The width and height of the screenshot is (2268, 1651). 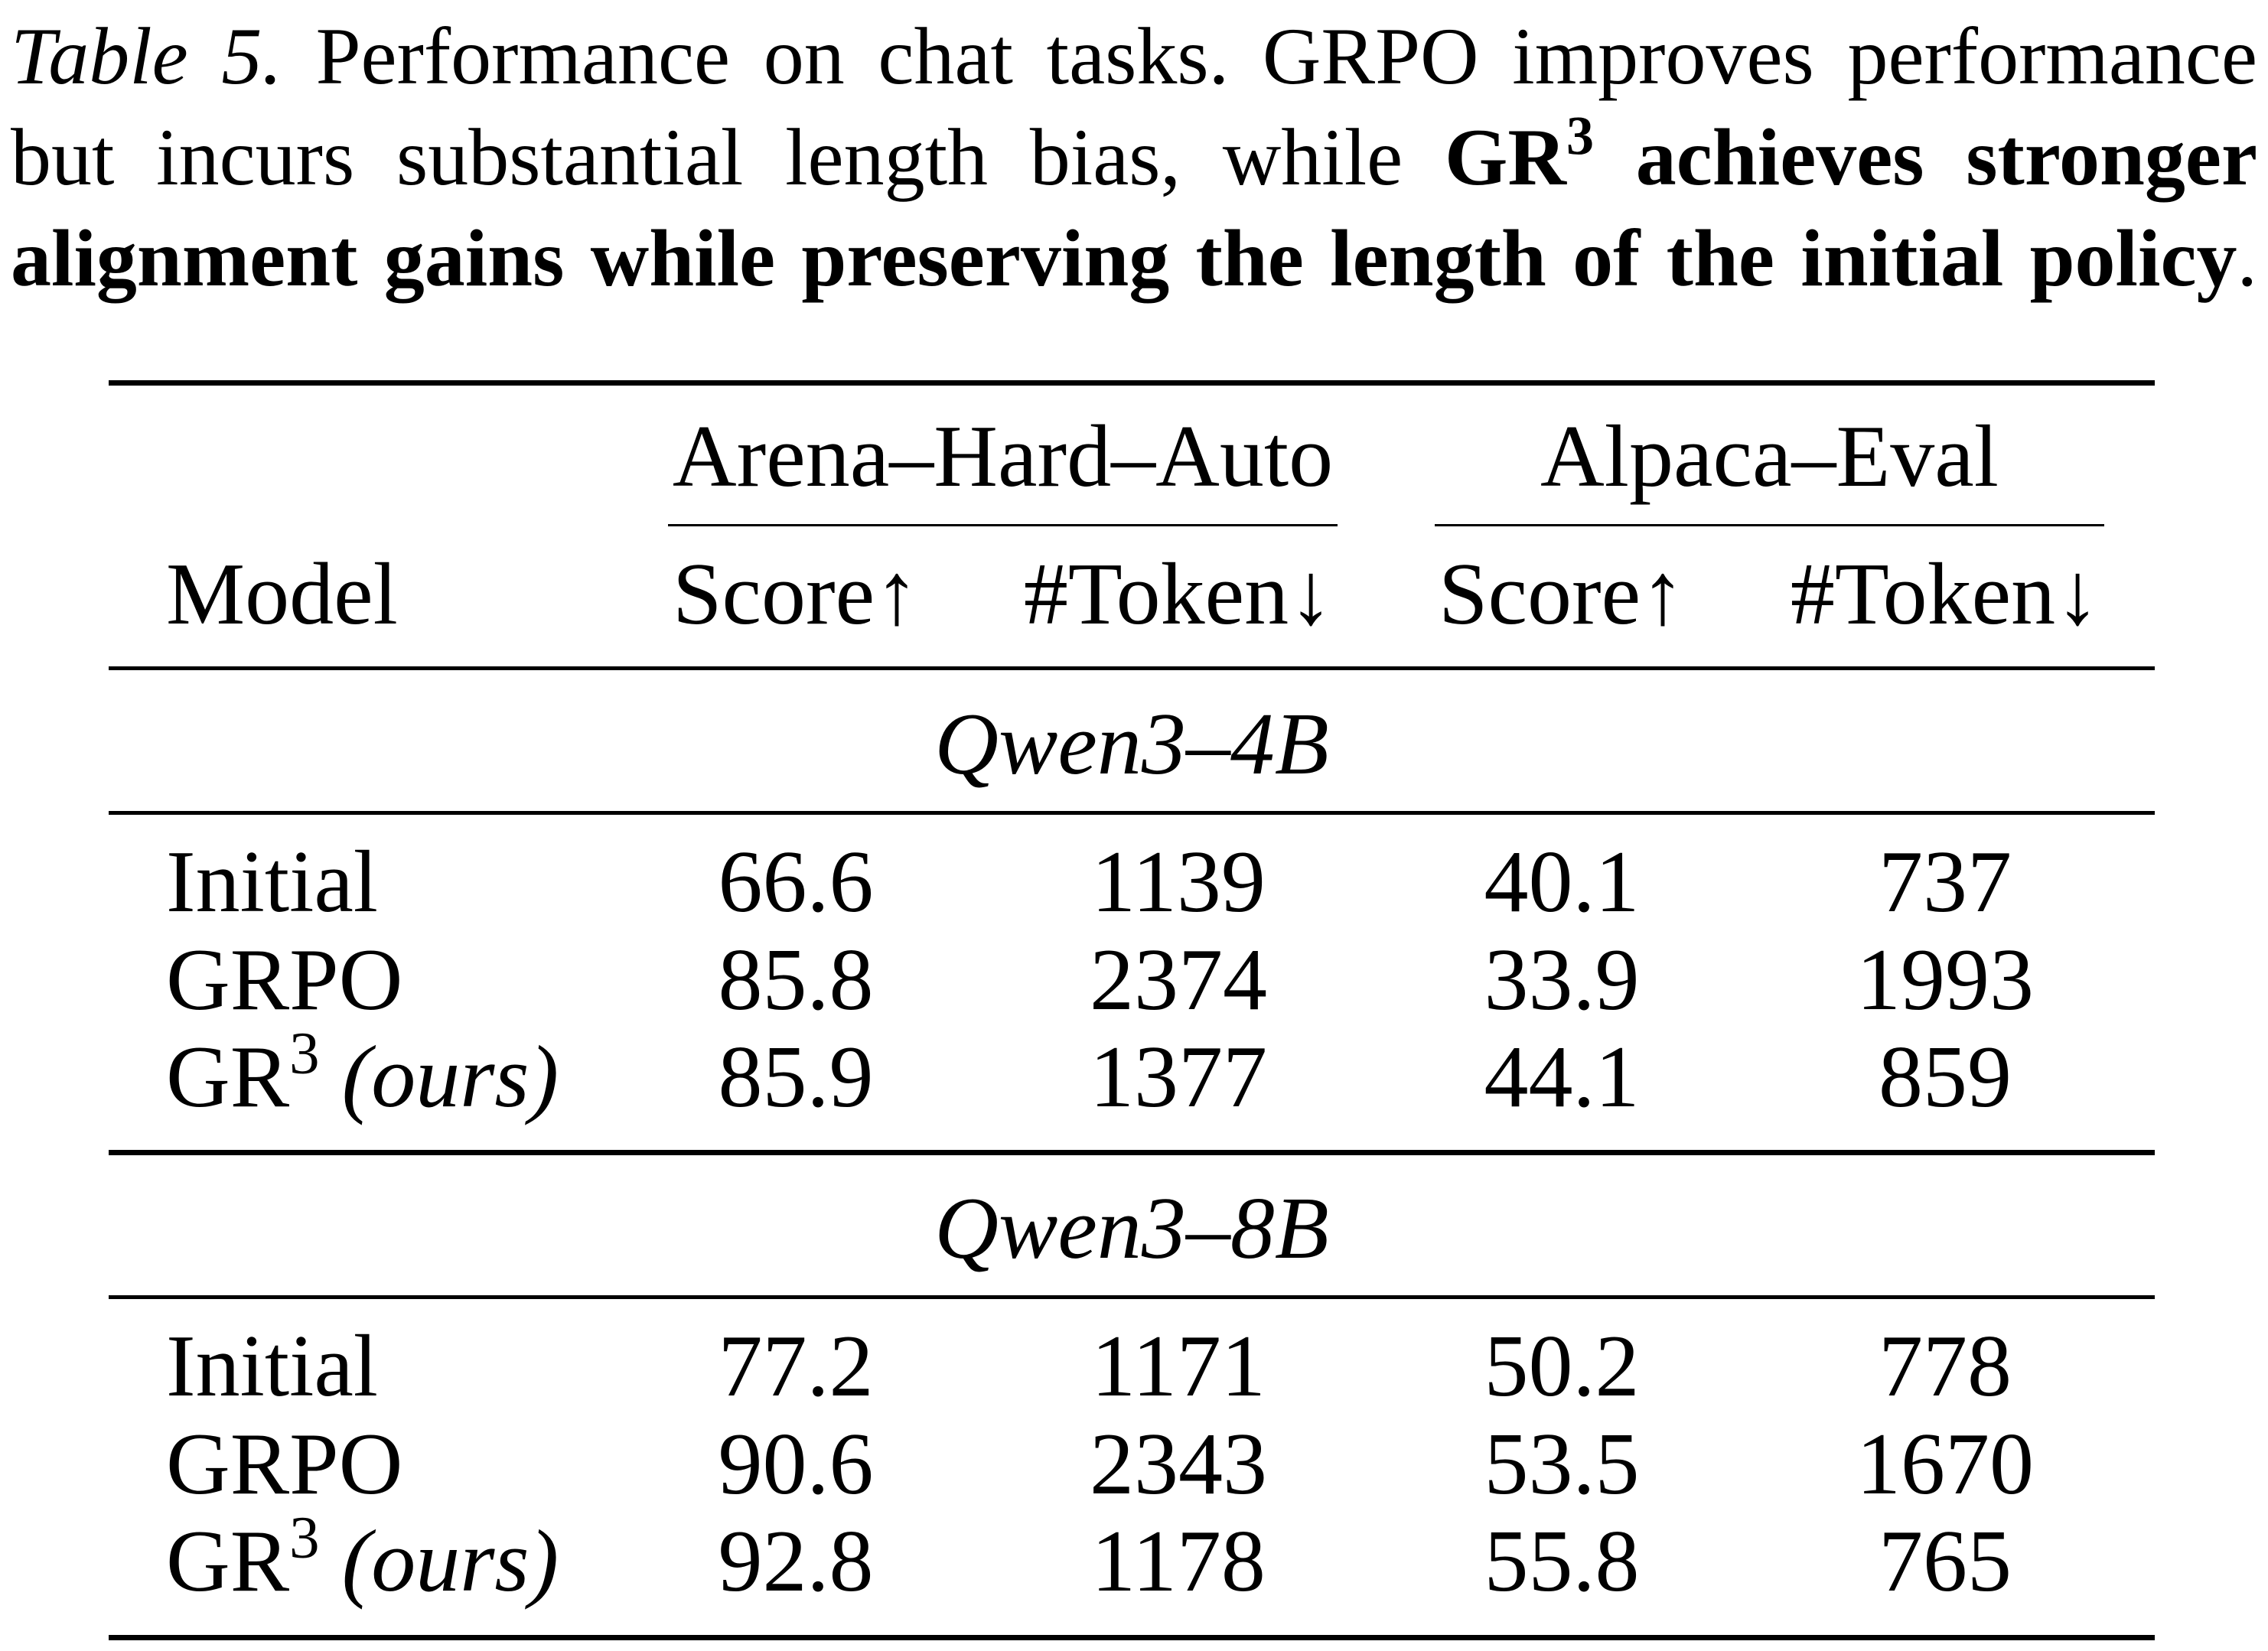 I want to click on section-title: Qwen3–4B, so click(x=1131, y=744).